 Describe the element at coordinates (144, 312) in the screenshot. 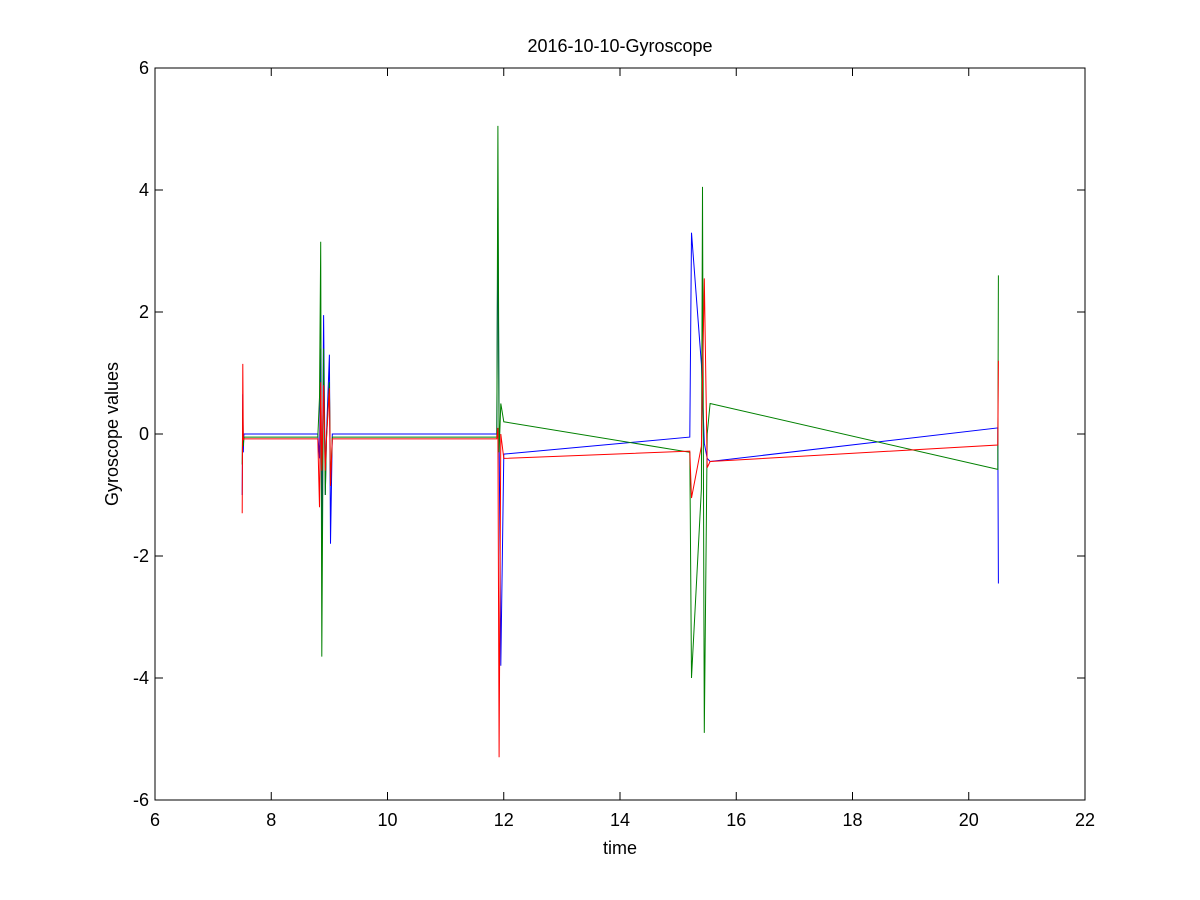

I see `y-tick-label: 2` at that location.